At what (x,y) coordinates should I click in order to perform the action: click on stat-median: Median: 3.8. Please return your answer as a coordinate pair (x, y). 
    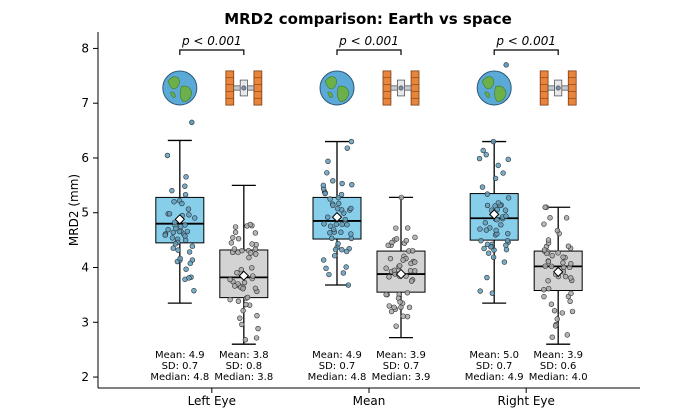
    Looking at the image, I should click on (243, 377).